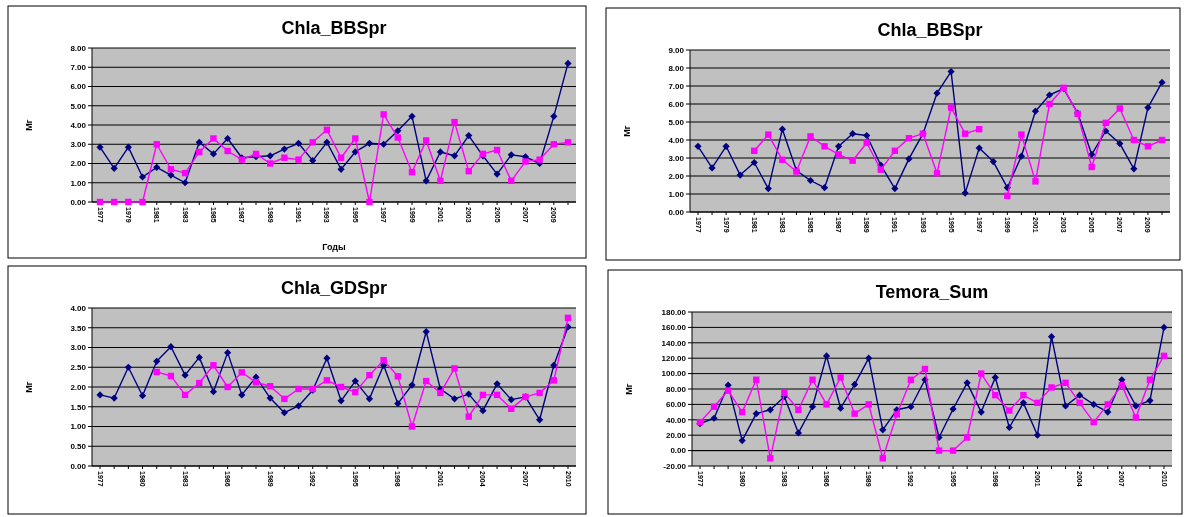  What do you see at coordinates (932, 292) in the screenshot?
I see `chart-title: Temora_Sum` at bounding box center [932, 292].